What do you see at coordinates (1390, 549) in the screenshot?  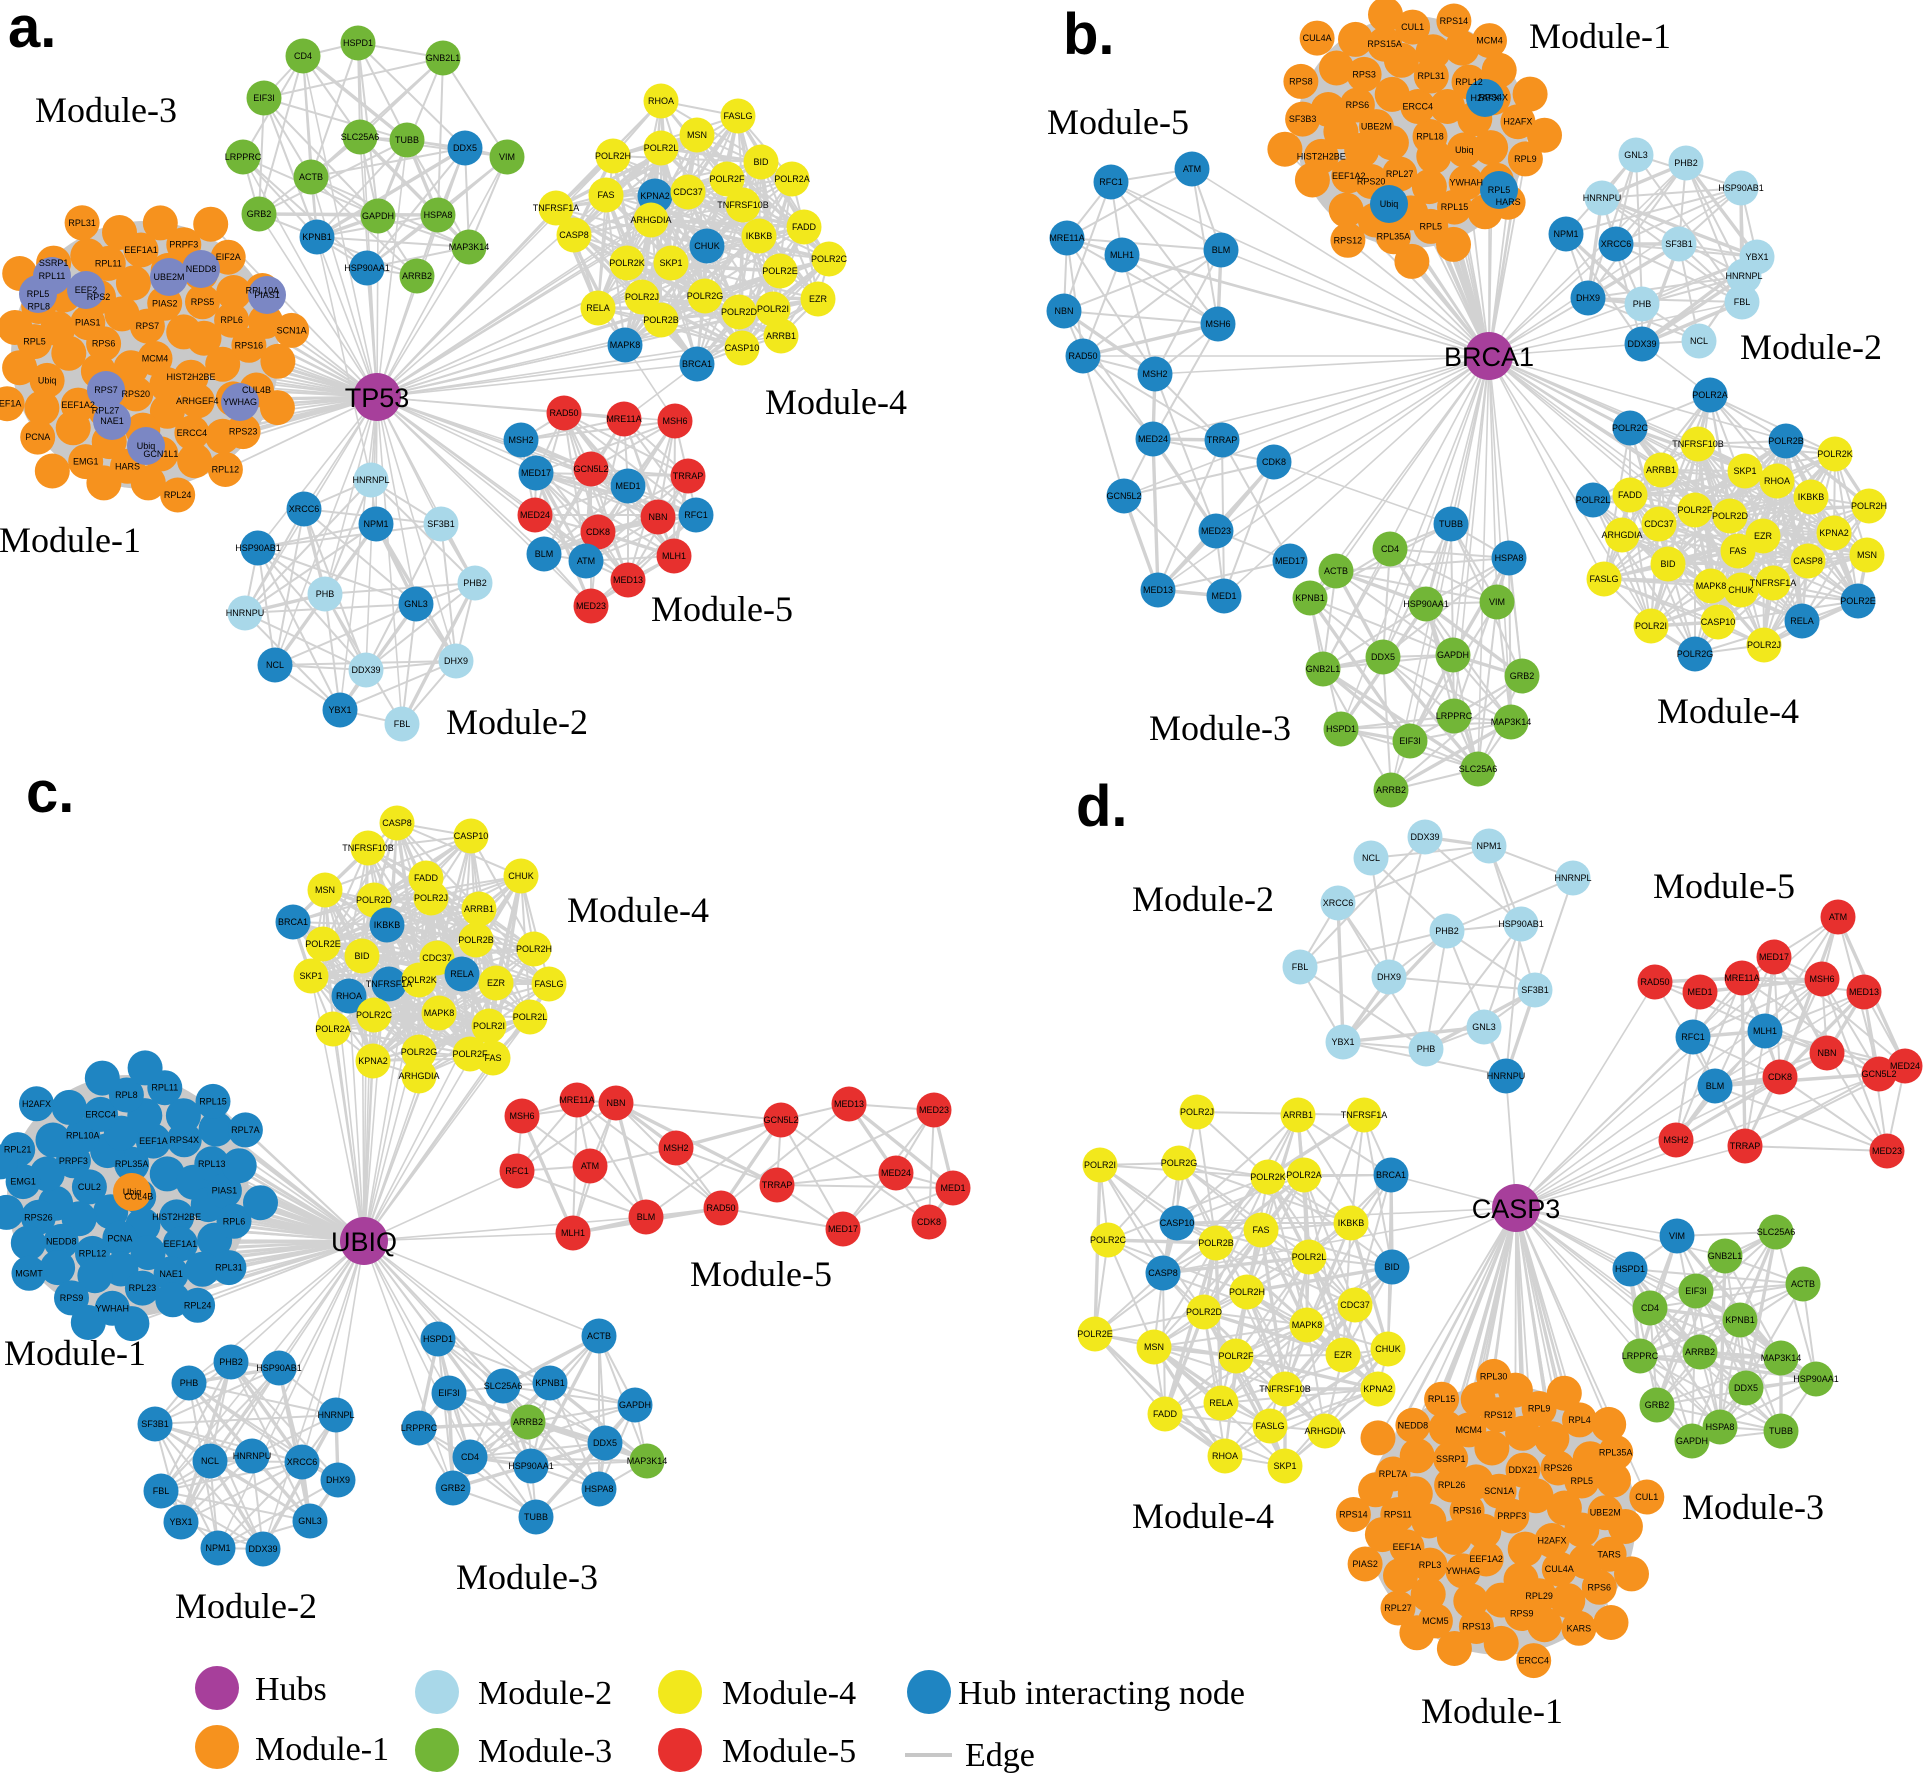 I see `svg-text: CD4` at bounding box center [1390, 549].